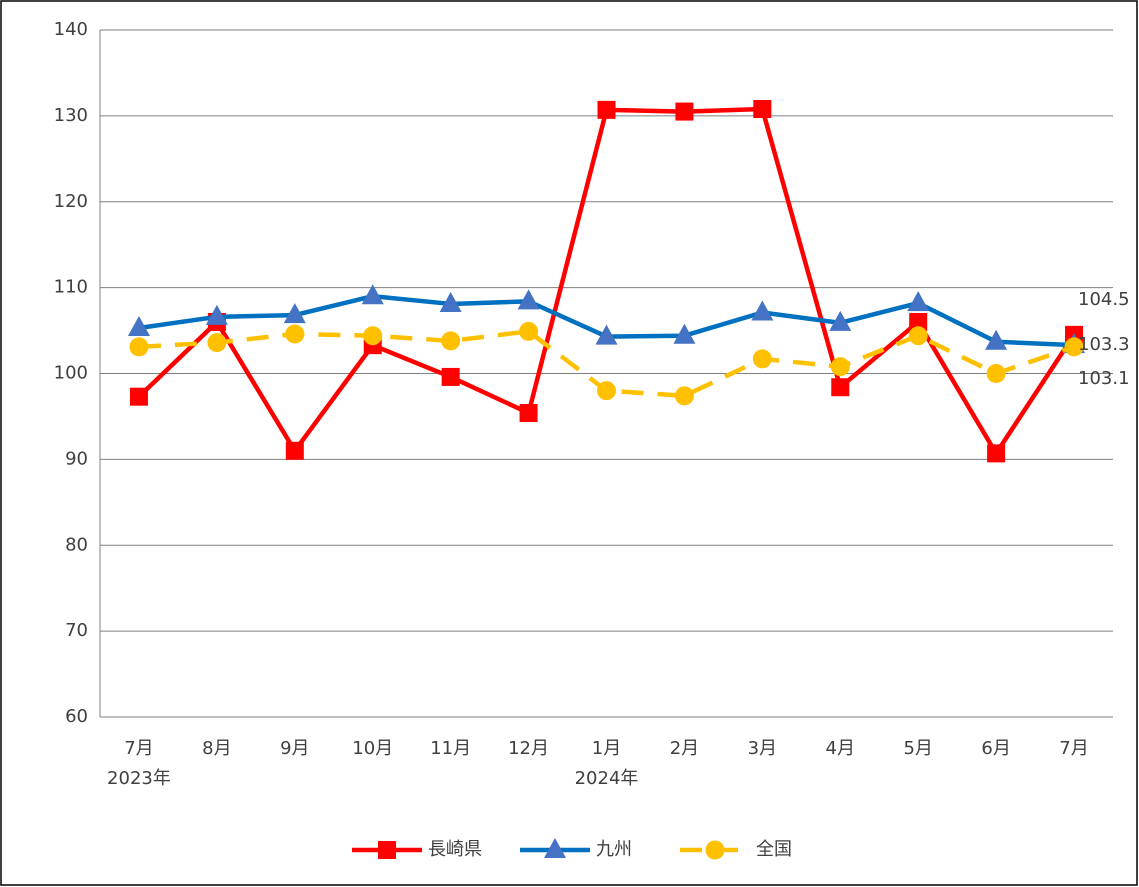 The image size is (1139, 887). What do you see at coordinates (216, 748) in the screenshot?
I see `x-tick-label: 8月` at bounding box center [216, 748].